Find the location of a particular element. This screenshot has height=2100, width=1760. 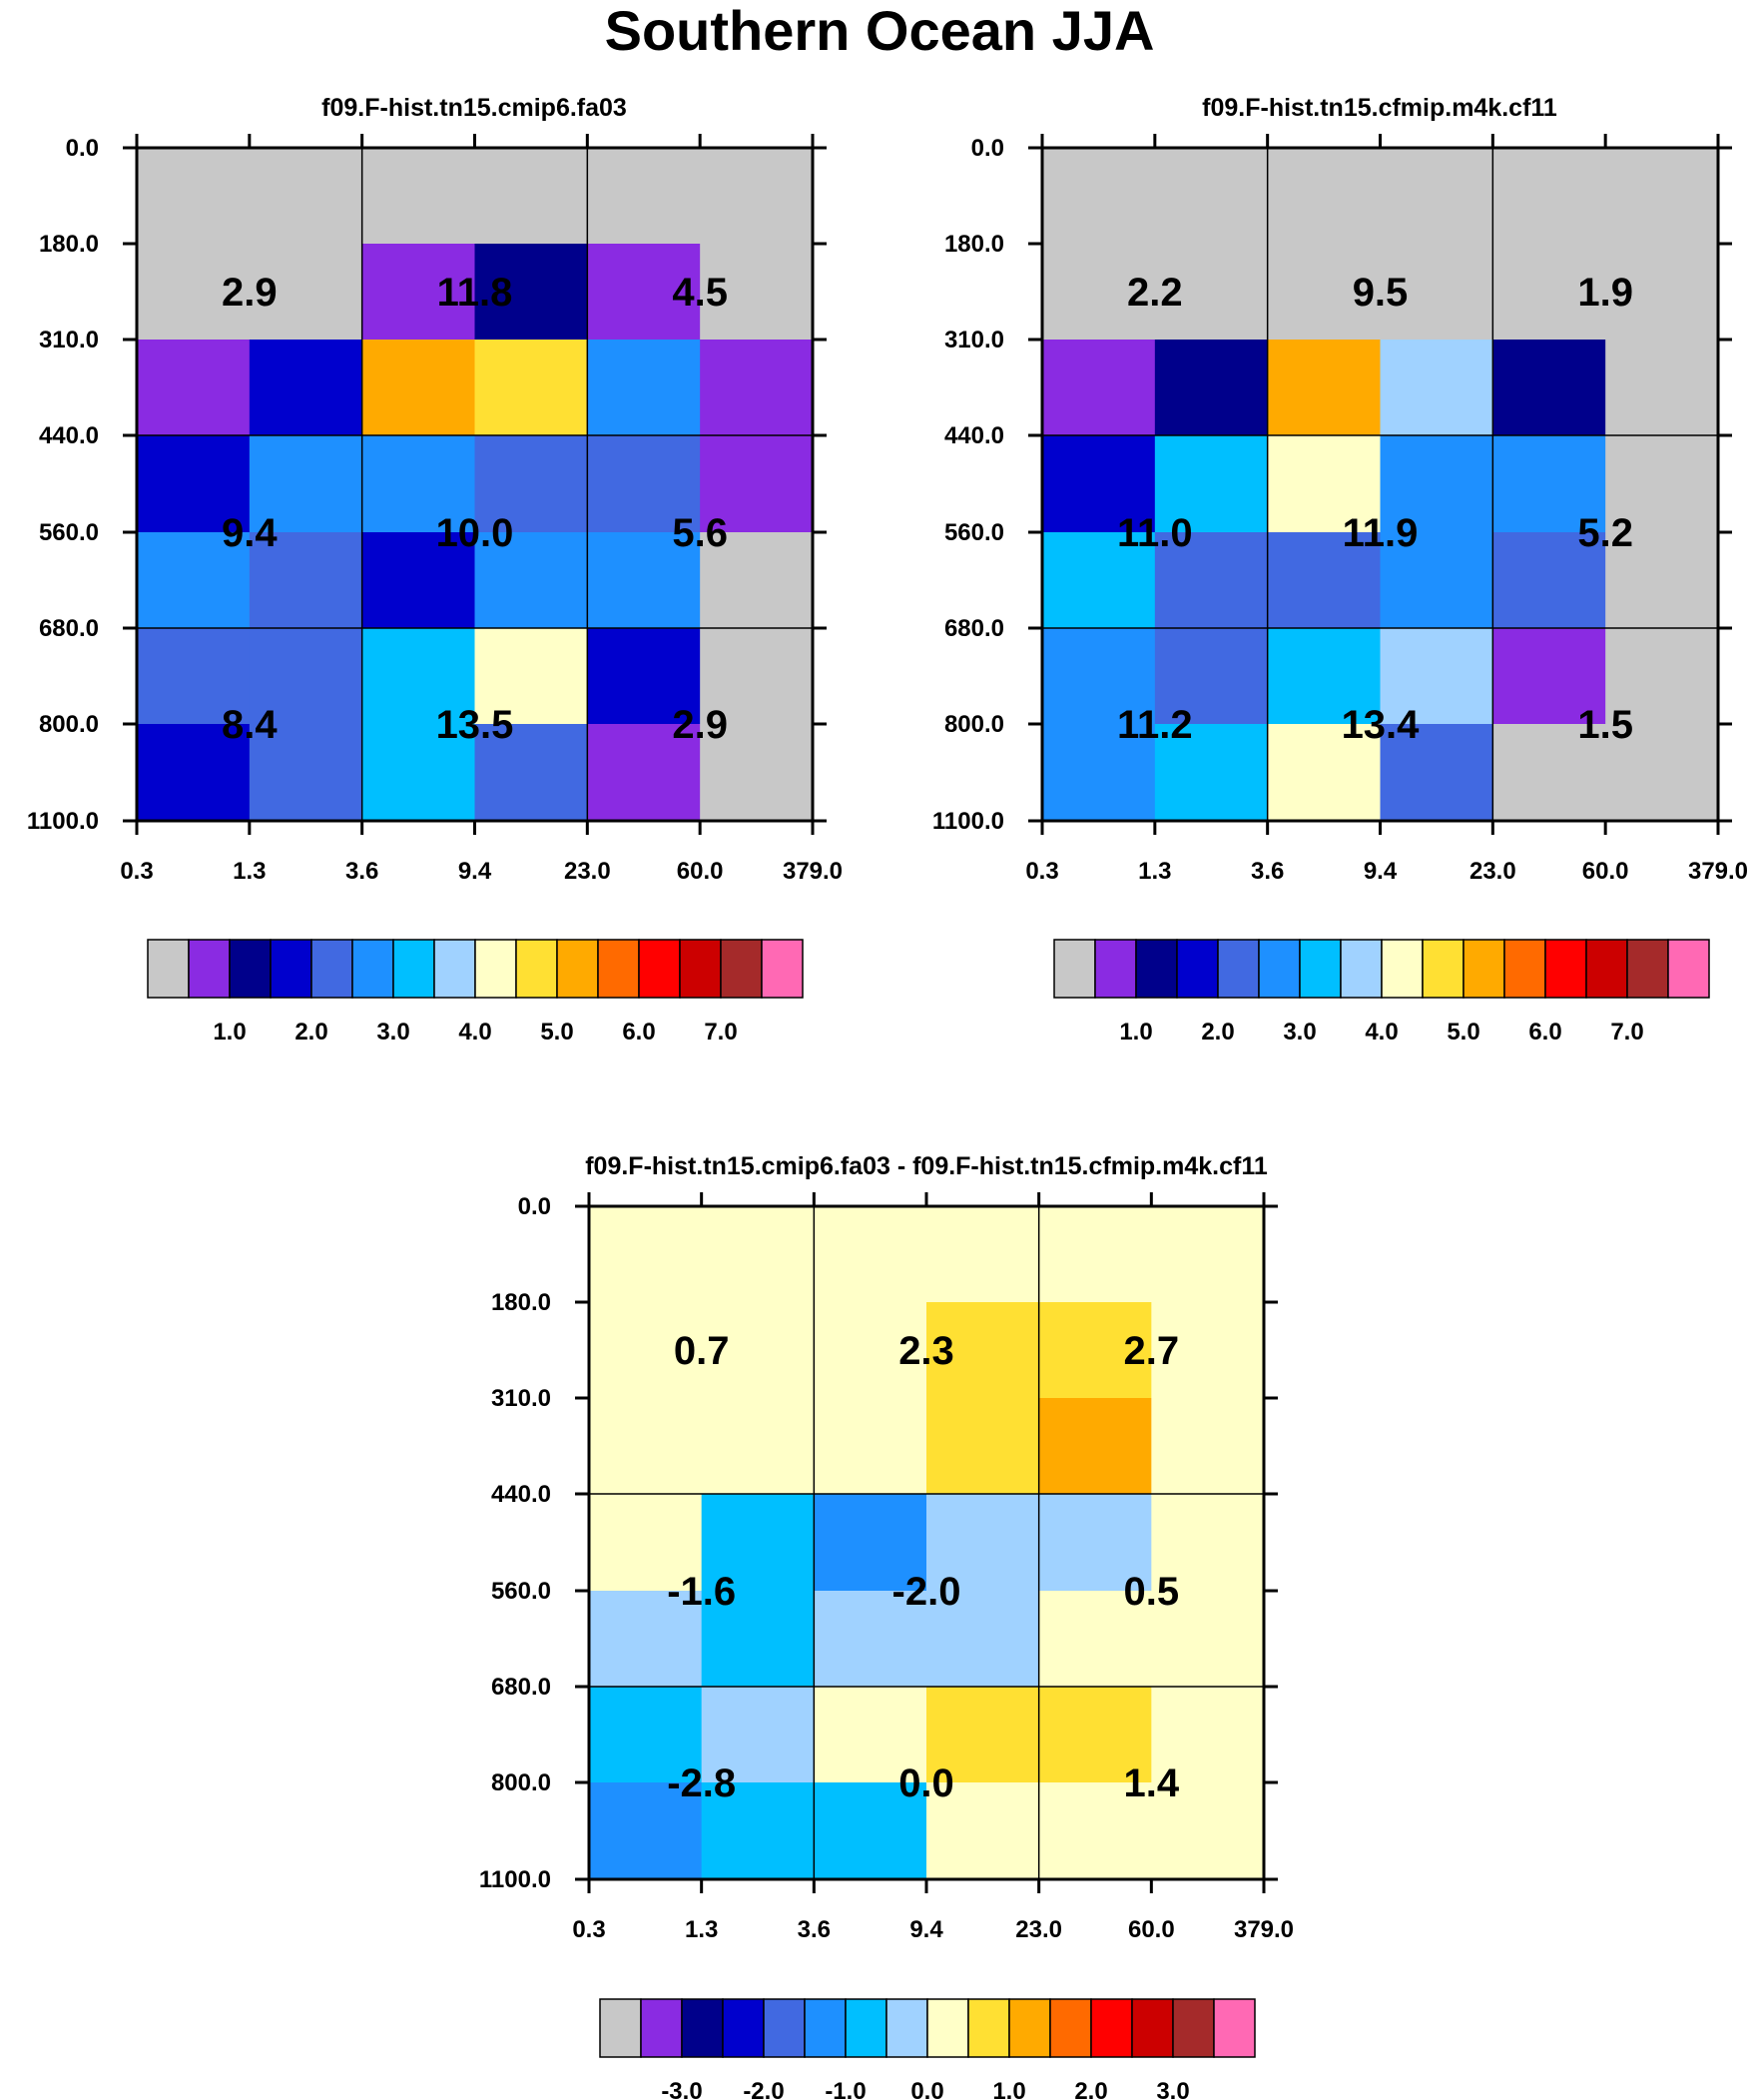

bin-value-label: 5.2 is located at coordinates (1605, 533).